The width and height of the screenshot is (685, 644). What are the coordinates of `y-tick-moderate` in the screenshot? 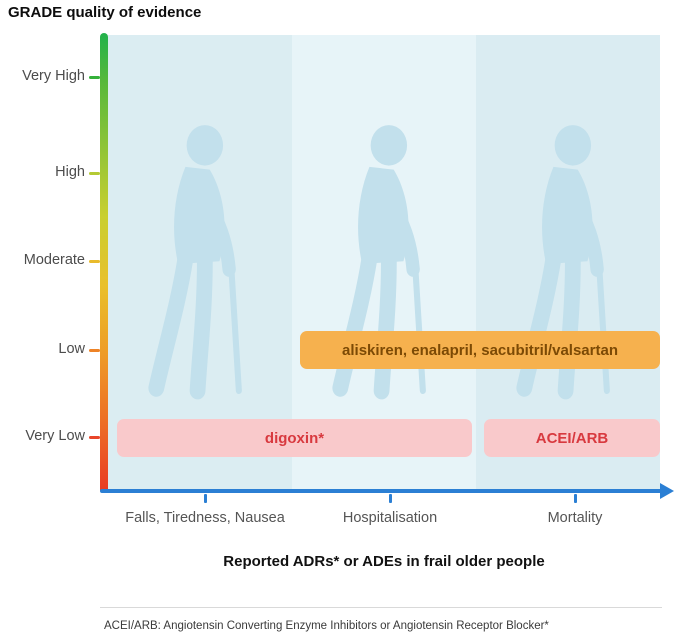 It's located at (94, 261).